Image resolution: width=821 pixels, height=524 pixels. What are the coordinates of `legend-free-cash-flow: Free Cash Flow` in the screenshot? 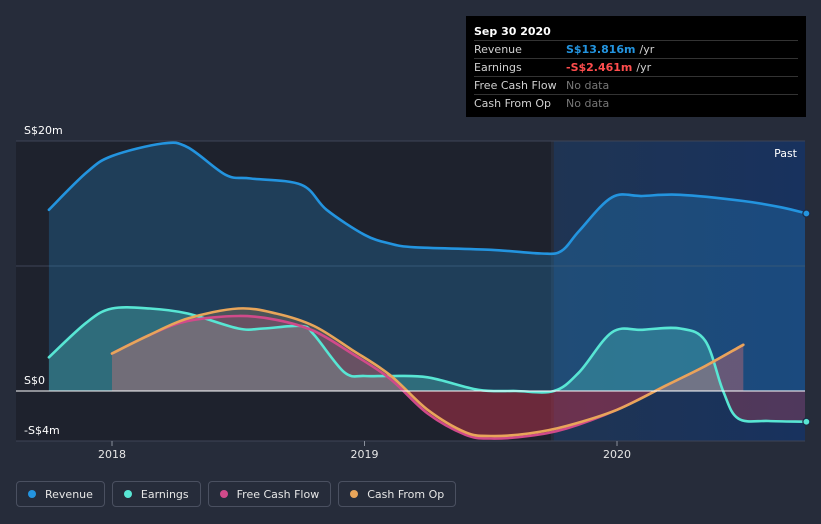 It's located at (269, 494).